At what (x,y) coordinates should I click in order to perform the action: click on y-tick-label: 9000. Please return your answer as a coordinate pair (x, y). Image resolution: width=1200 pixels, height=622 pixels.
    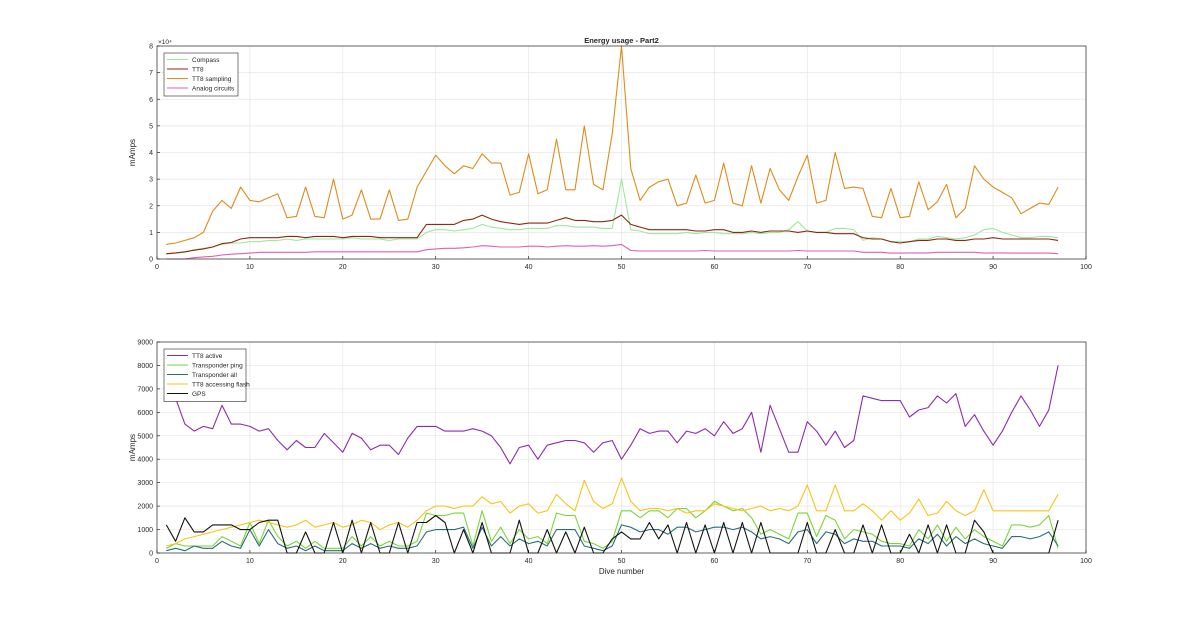
    Looking at the image, I should click on (145, 343).